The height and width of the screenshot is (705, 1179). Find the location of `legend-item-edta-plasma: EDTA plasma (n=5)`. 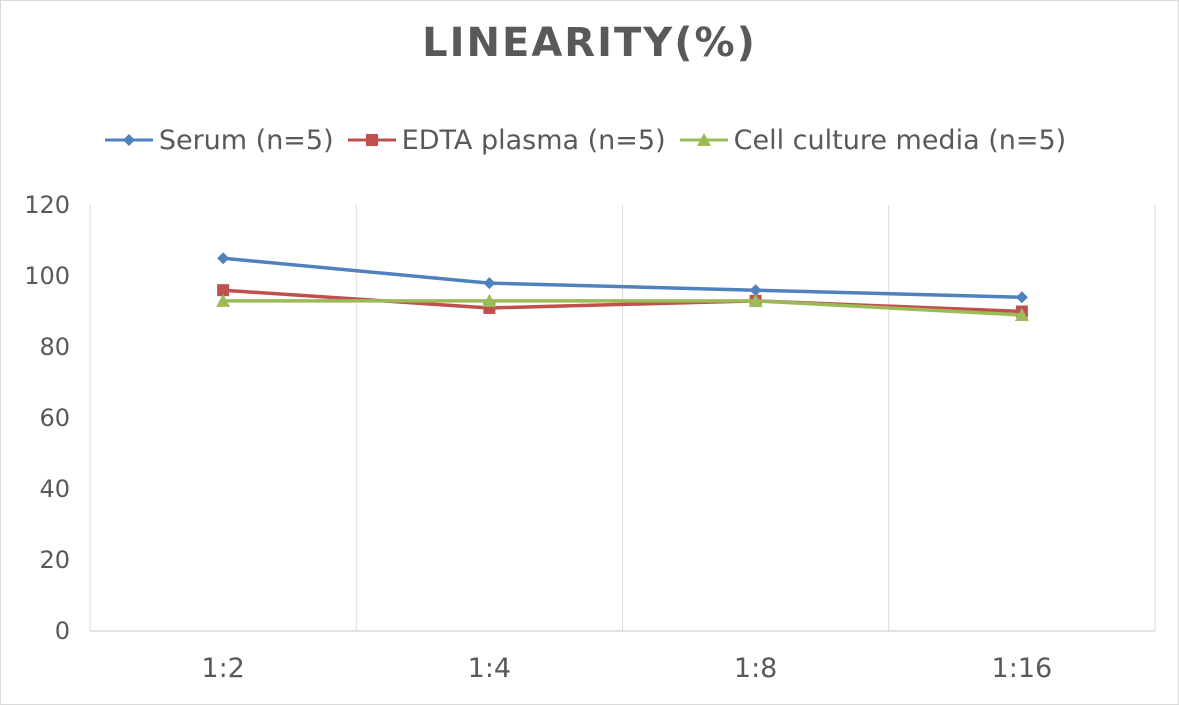

legend-item-edta-plasma: EDTA plasma (n=5) is located at coordinates (506, 140).